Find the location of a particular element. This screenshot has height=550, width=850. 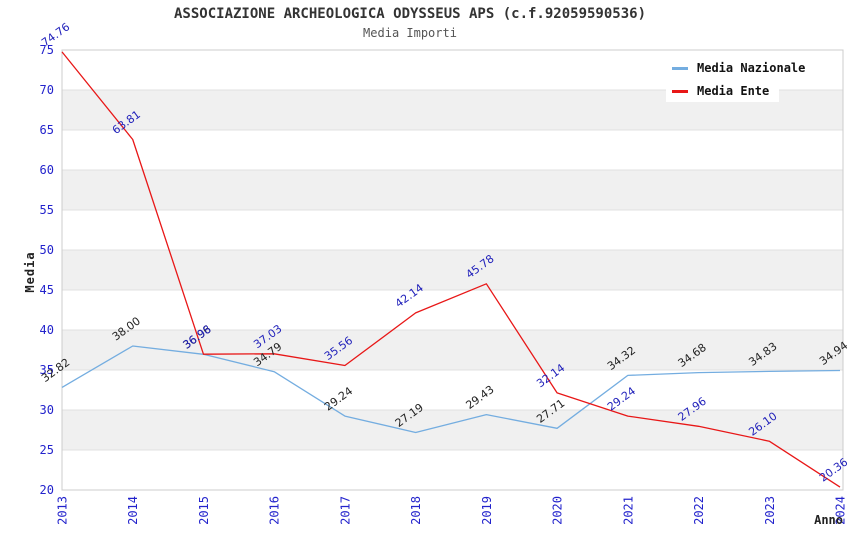

data-label-20.36: 20.36 is located at coordinates (833, 470).